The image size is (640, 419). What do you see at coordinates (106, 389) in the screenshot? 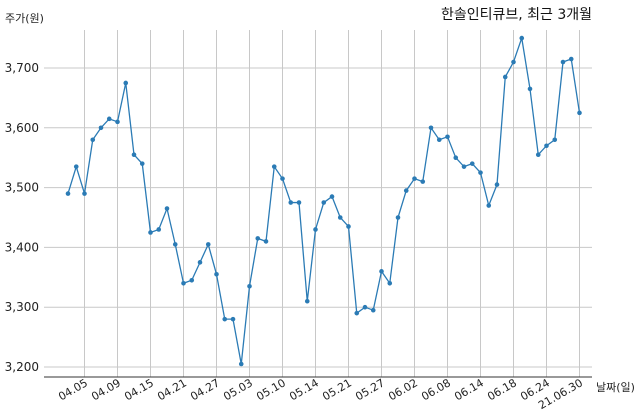
I see `x-tick-label: 04.09` at bounding box center [106, 389].